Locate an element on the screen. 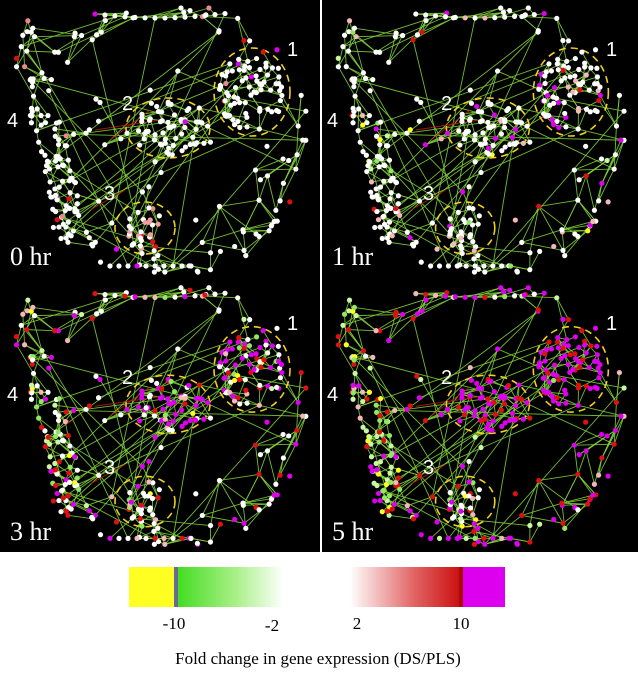 This screenshot has width=638, height=677. cluster-label-2: 2 is located at coordinates (446, 104).